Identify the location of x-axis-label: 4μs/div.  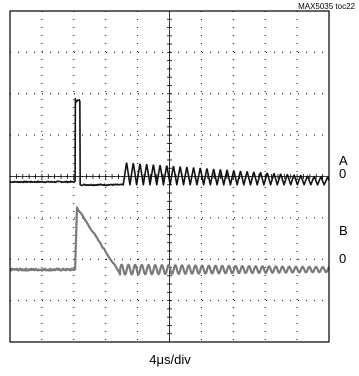
(170, 359).